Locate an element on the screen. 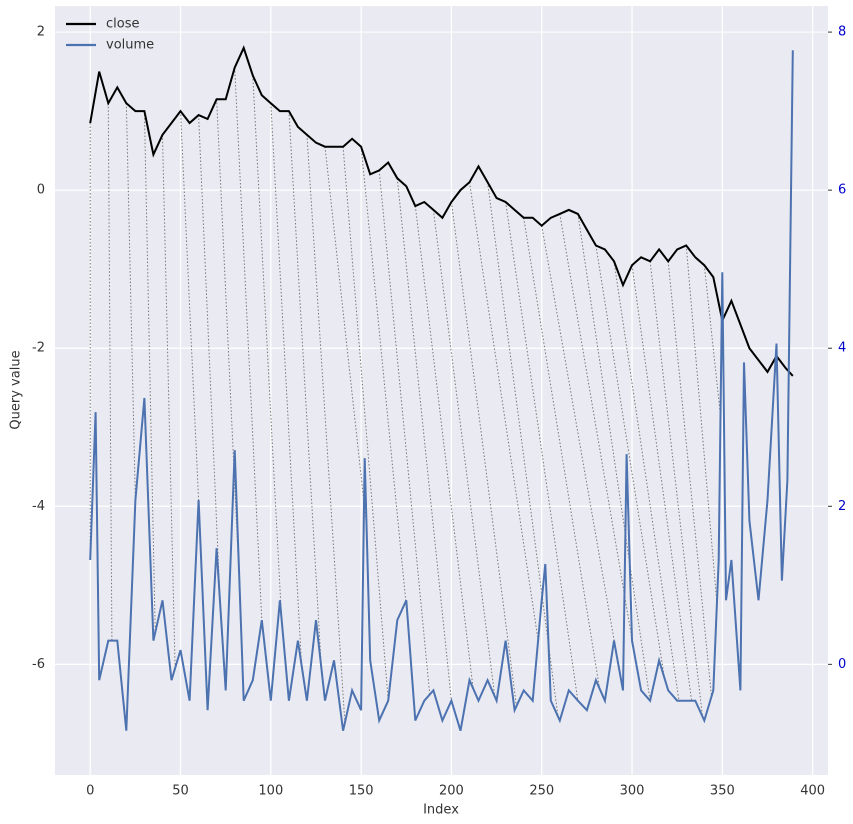 Image resolution: width=853 pixels, height=824 pixels. y-axis-label: Query value is located at coordinates (16, 389).